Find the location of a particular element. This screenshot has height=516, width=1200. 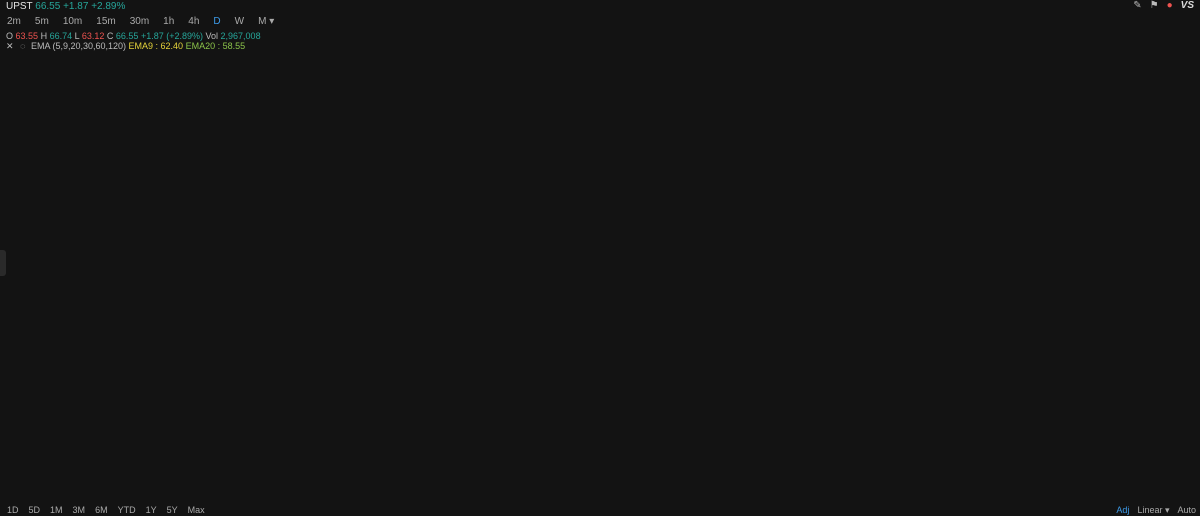

range-button-1m: 1M is located at coordinates (56, 510).